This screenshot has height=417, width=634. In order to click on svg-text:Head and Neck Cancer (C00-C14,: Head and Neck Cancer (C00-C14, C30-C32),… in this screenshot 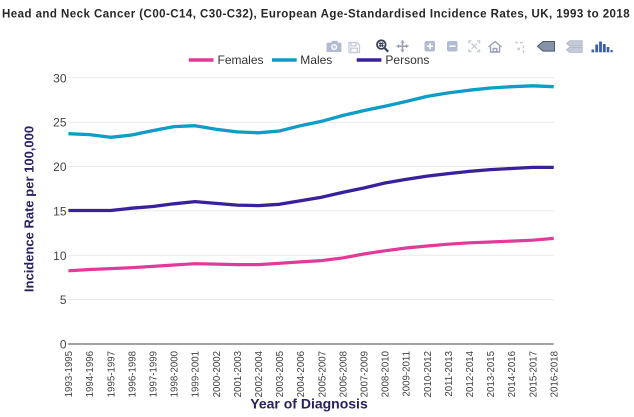, I will do `click(316, 15)`.